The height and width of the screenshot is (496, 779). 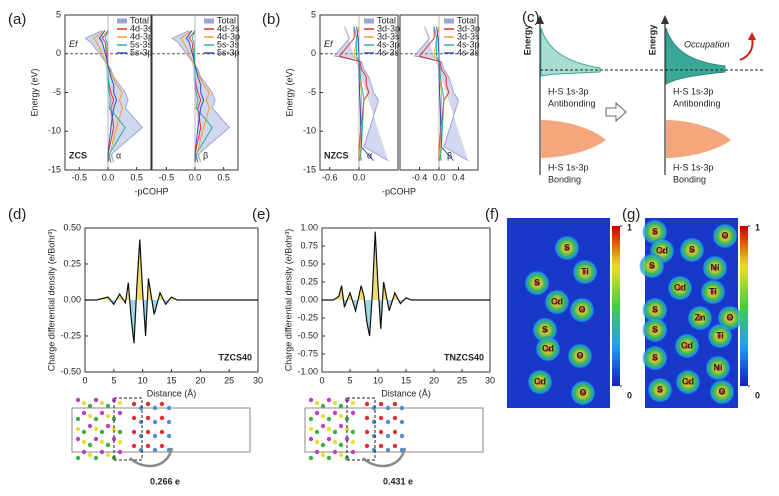 I want to click on legend-label: 5s-3p, so click(x=228, y=52).